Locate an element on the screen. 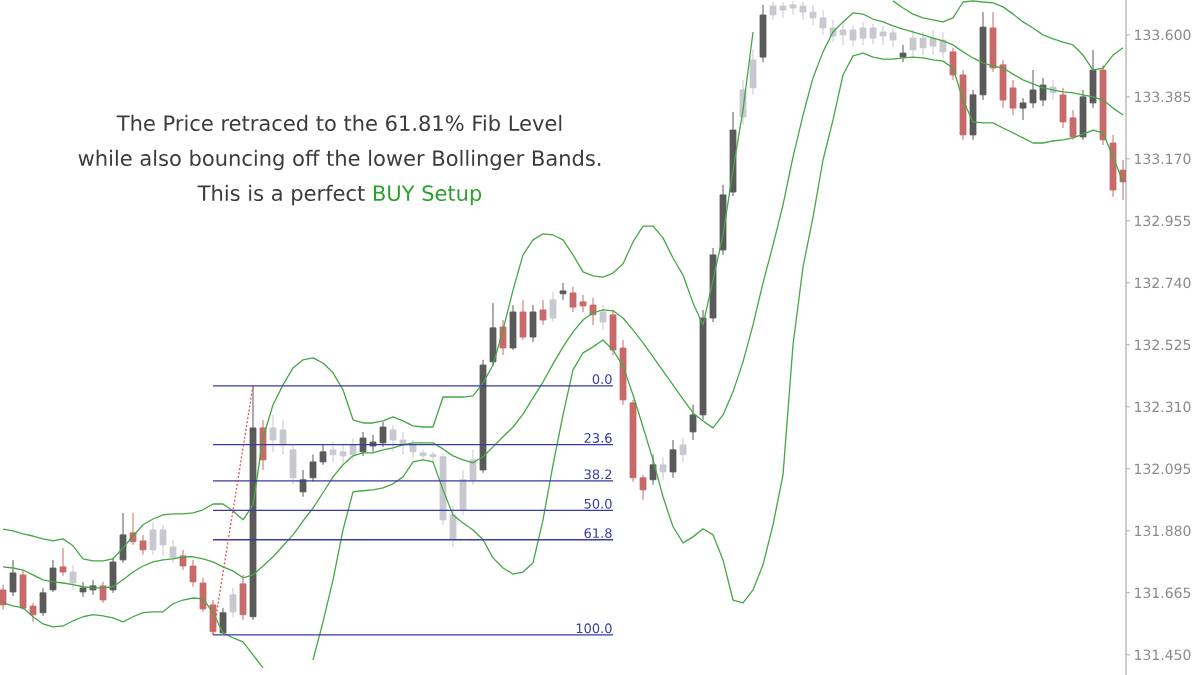 The image size is (1200, 675). annotation: BUY Setup is located at coordinates (427, 195).